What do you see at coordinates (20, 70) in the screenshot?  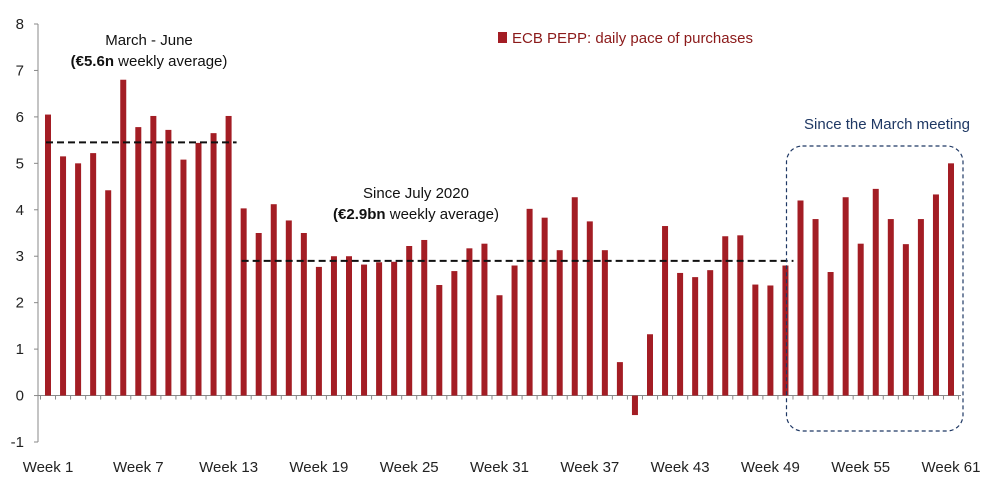 I see `y-tick-label: 7` at bounding box center [20, 70].